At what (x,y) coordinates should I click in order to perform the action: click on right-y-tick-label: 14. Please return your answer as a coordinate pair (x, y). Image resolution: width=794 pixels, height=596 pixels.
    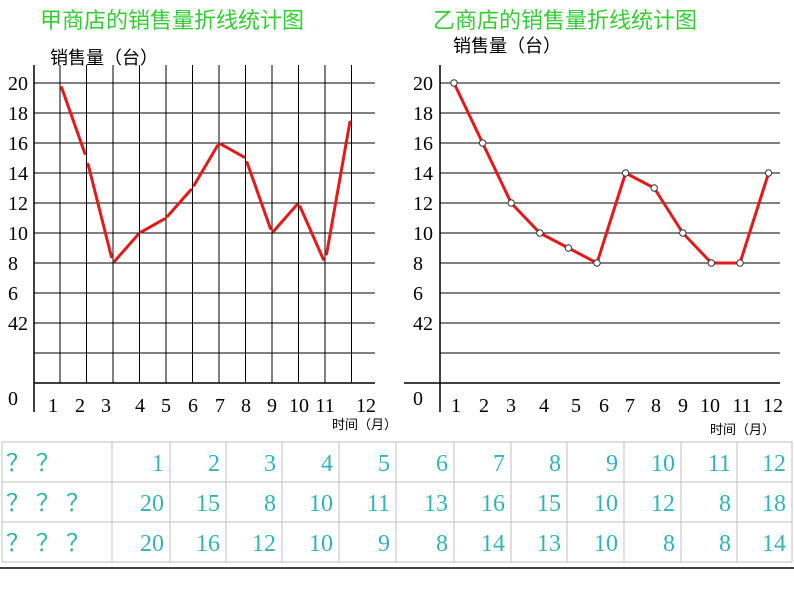
    Looking at the image, I should click on (423, 174).